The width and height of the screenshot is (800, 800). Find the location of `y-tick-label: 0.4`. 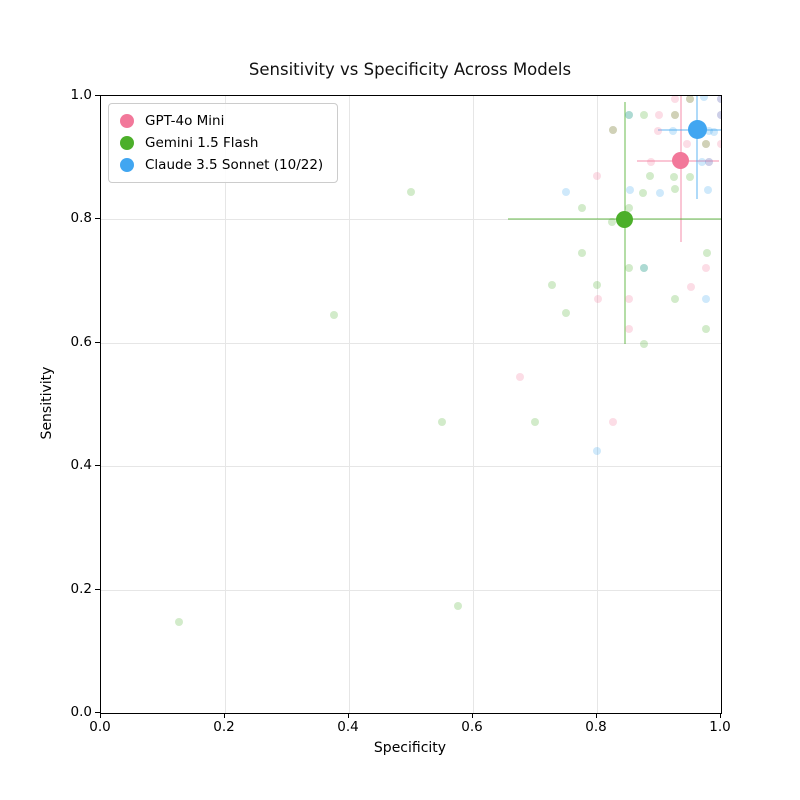

y-tick-label: 0.4 is located at coordinates (81, 465).